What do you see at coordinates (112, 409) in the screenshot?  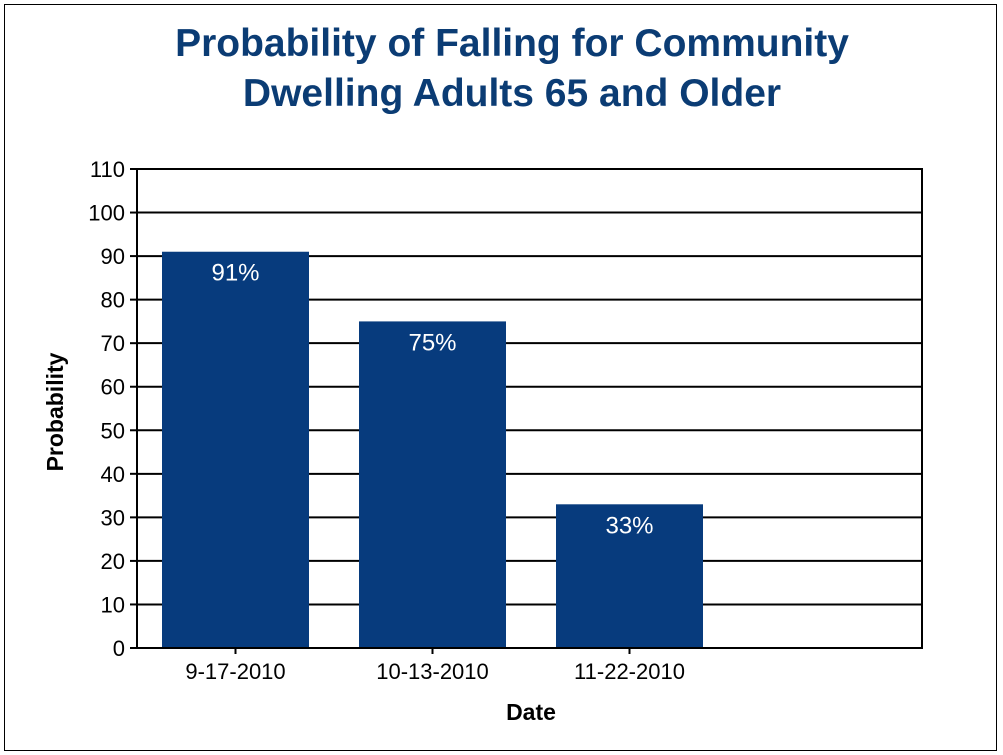 I see `y-axis-ticks: 0 10 20 30 40 50 60 70 80 90 100 110` at bounding box center [112, 409].